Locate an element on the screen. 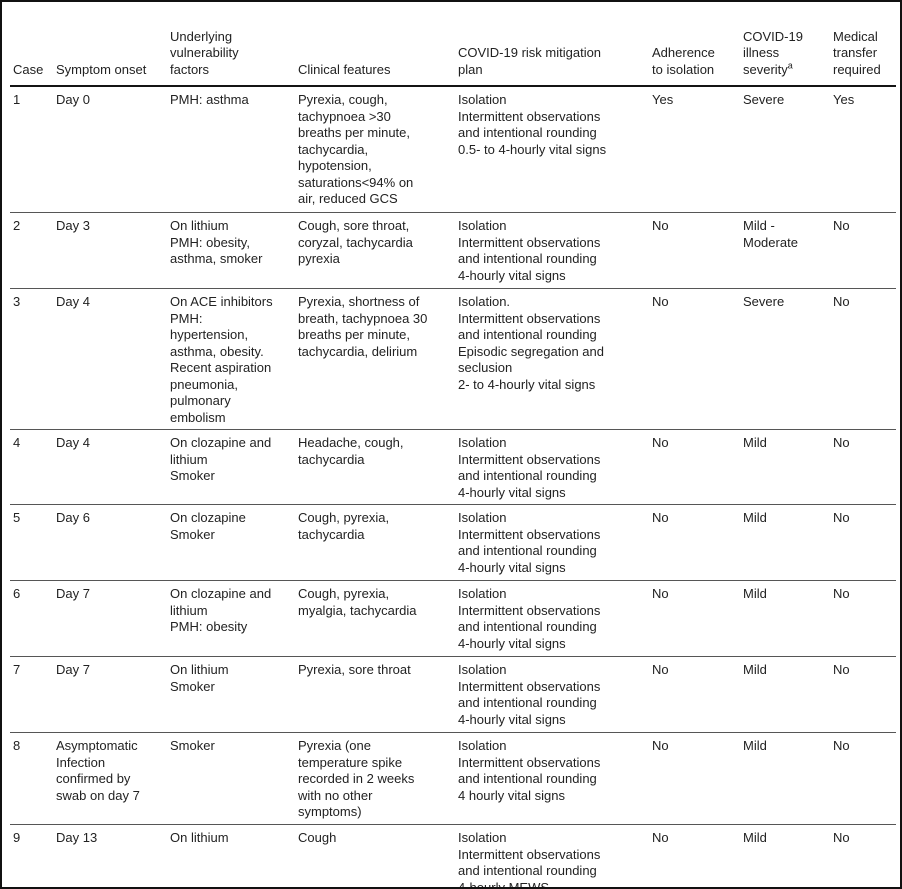 The height and width of the screenshot is (889, 902). column-header-label: Case is located at coordinates (28, 69).